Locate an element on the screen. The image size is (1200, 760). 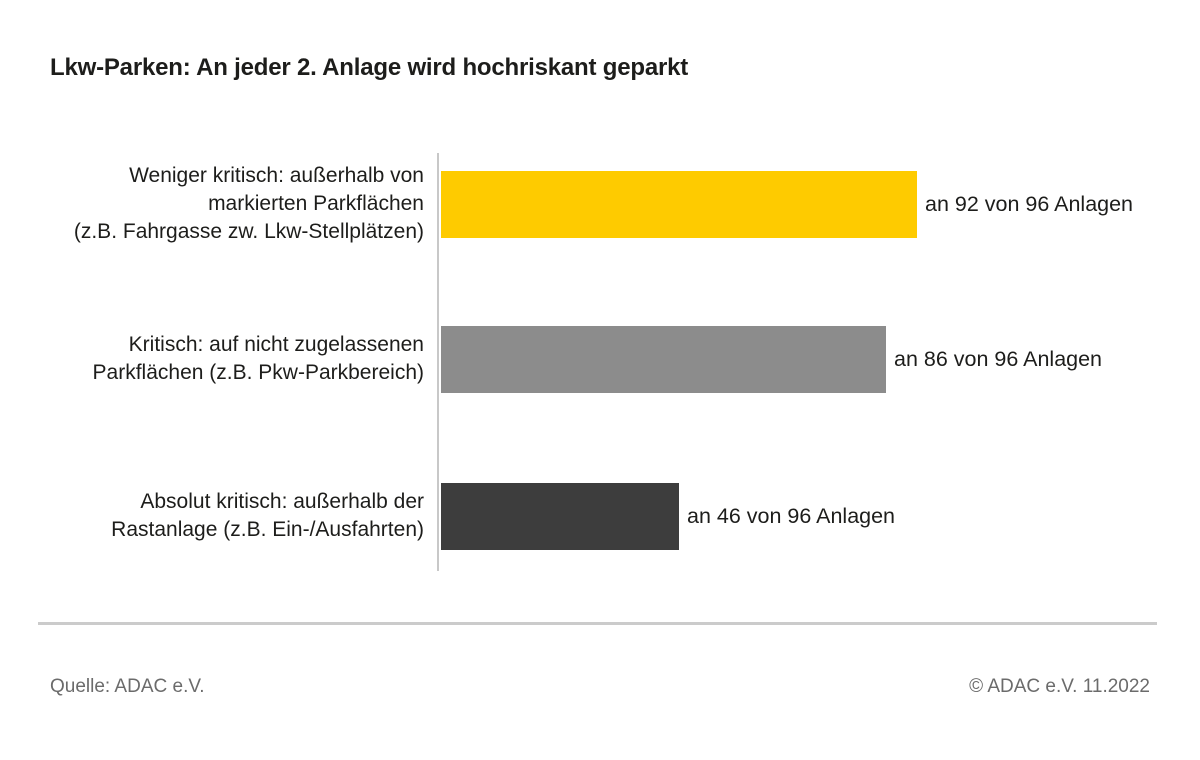
y-axis-line is located at coordinates (438, 362).